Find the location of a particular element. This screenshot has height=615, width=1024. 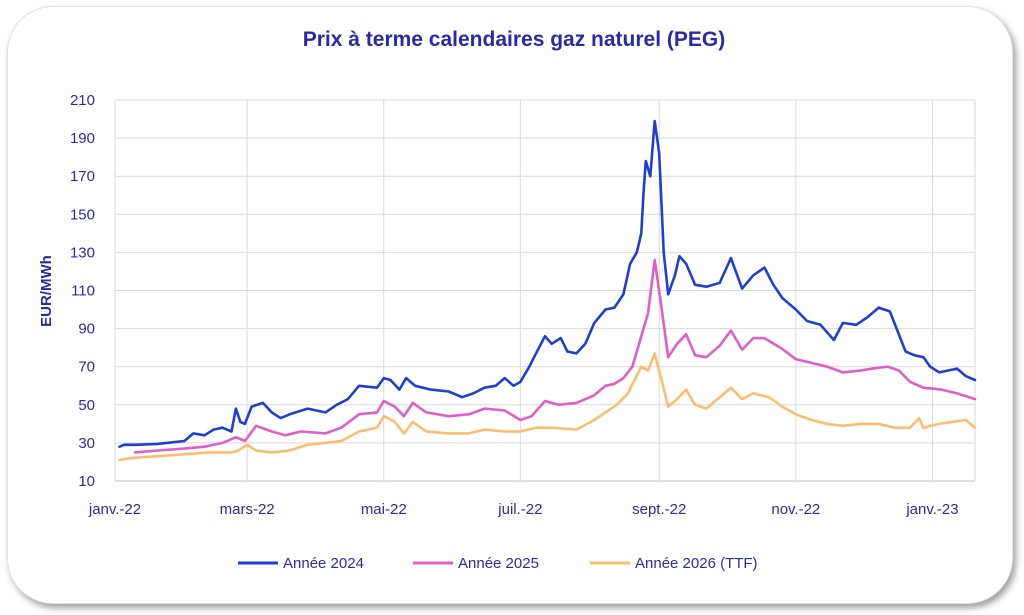

y-tick-label: 110 is located at coordinates (83, 291).